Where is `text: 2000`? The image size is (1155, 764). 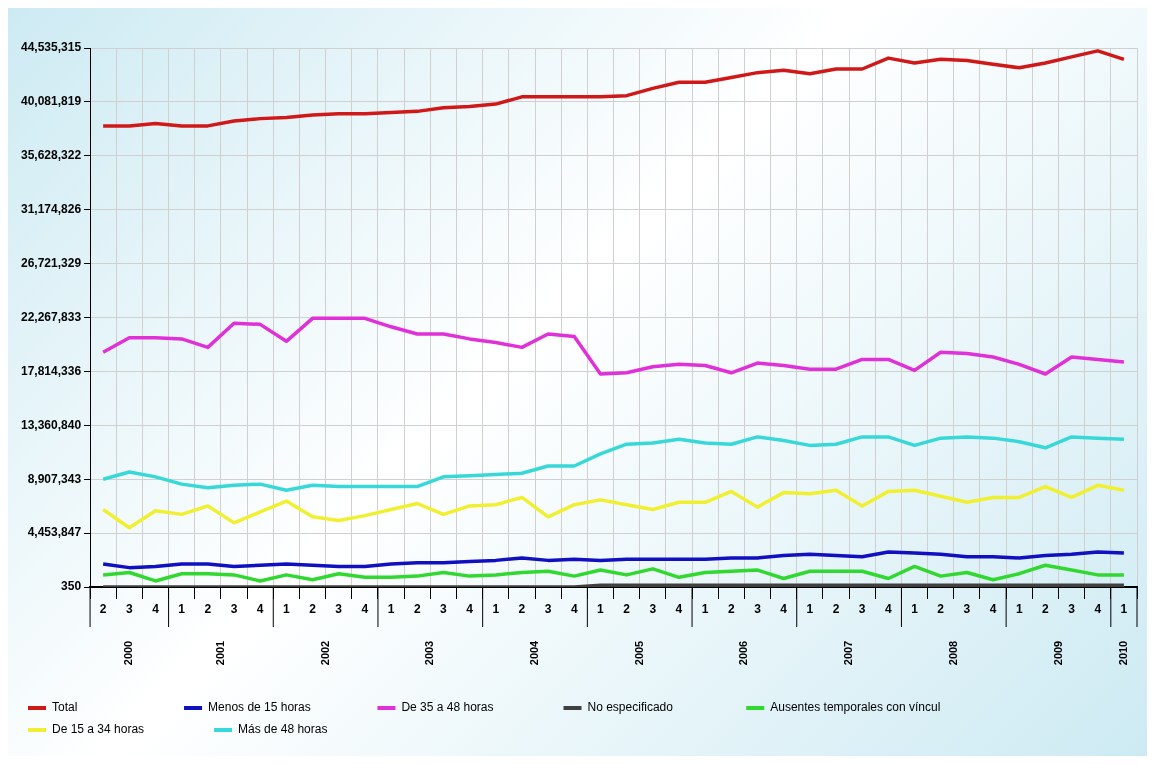
text: 2000 is located at coordinates (128, 653).